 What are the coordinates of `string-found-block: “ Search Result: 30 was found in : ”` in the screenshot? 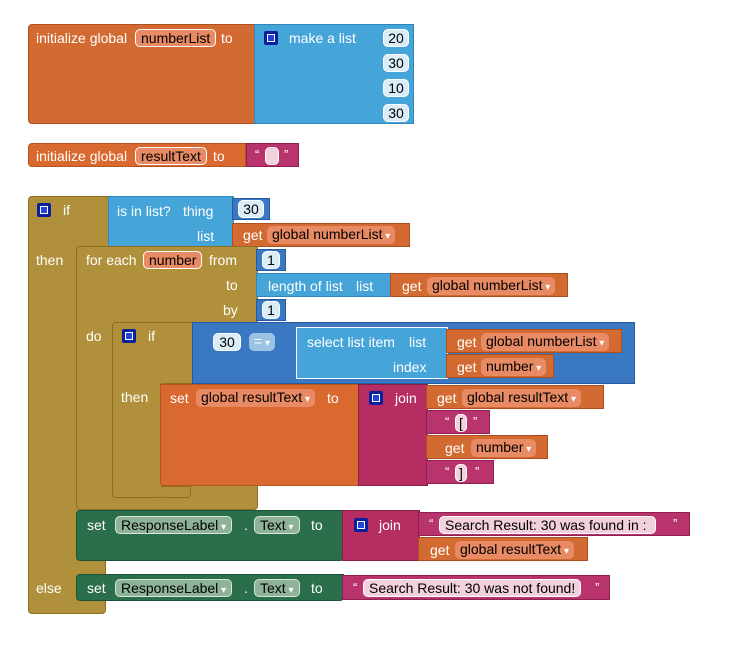 It's located at (554, 524).